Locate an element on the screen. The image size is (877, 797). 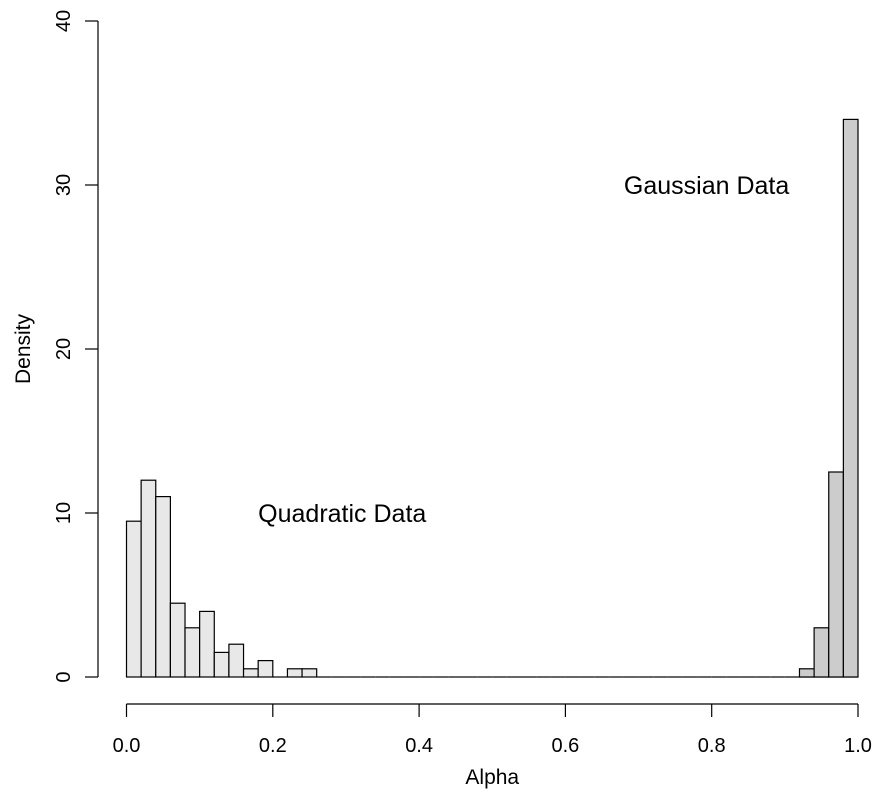
y-axis-label: Density is located at coordinates (23, 348).